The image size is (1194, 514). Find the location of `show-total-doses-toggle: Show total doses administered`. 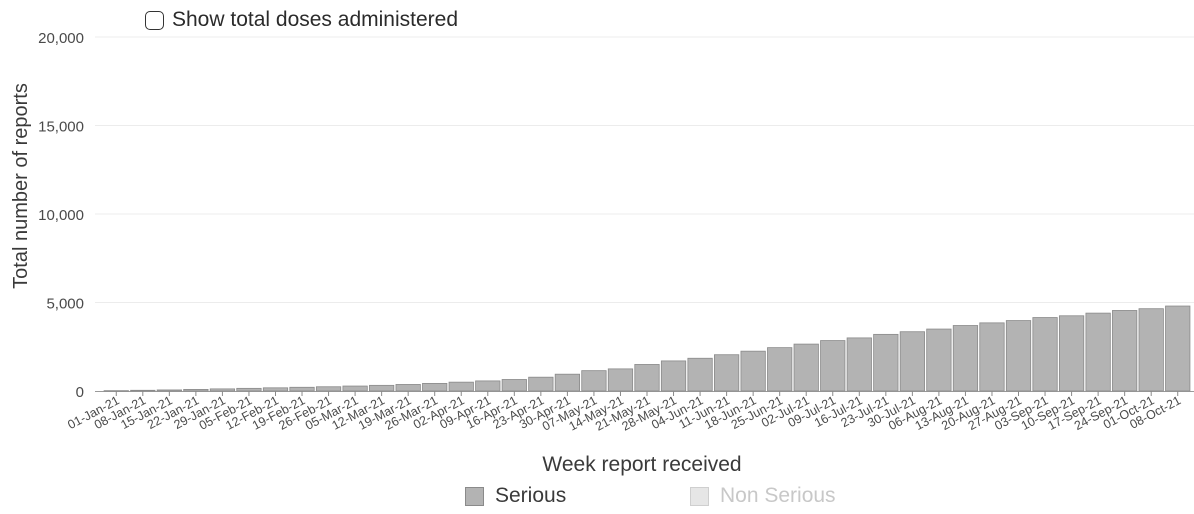

show-total-doses-toggle: Show total doses administered is located at coordinates (301, 20).